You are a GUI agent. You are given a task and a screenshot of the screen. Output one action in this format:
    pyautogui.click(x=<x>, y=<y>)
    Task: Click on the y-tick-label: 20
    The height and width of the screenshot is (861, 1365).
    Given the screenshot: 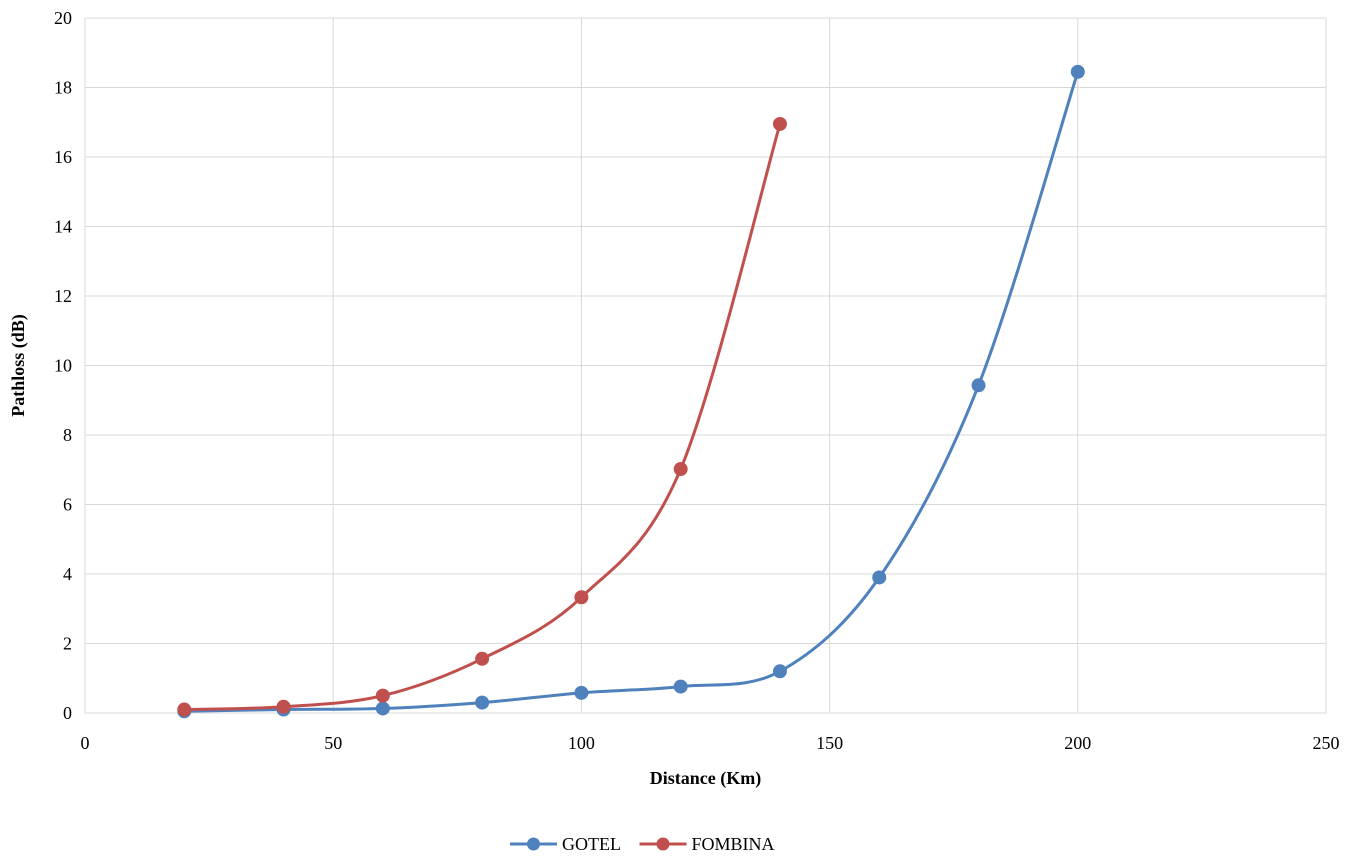 What is the action you would take?
    pyautogui.click(x=63, y=18)
    